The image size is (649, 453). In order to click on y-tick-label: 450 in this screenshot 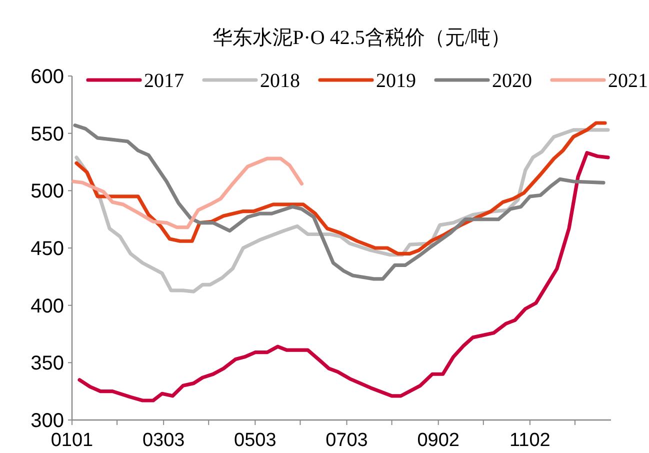, I will do `click(47, 249)`.